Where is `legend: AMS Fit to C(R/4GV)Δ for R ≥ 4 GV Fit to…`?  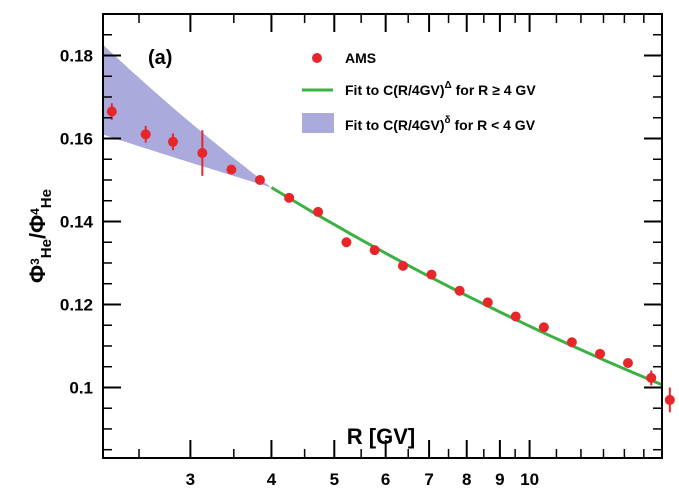
legend: AMS Fit to C(R/4GV)Δ for R ≥ 4 GV Fit to… is located at coordinates (419, 91).